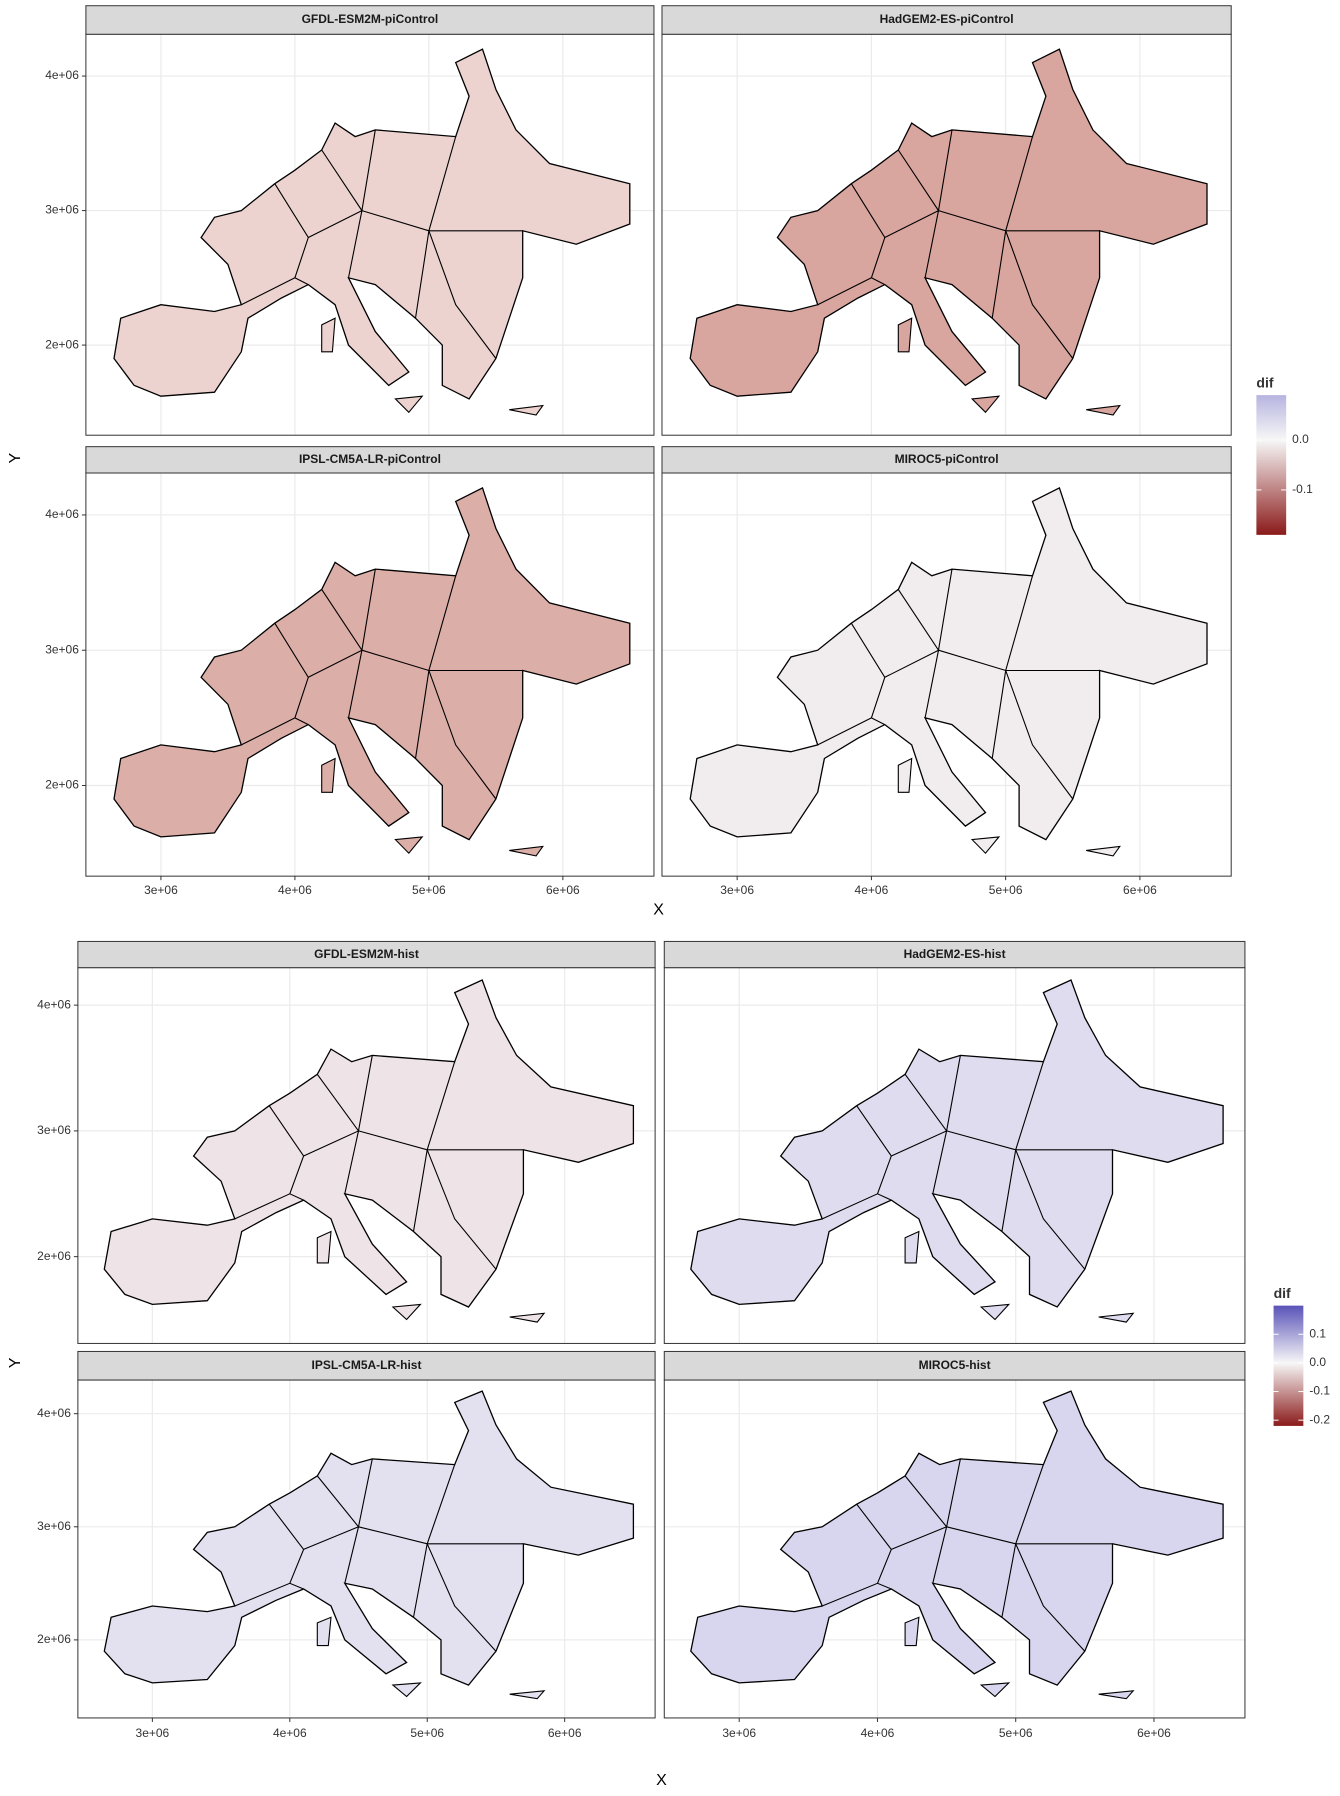 This screenshot has width=1340, height=1796. I want to click on panel-title: HadGEM2-ES-hist, so click(955, 954).